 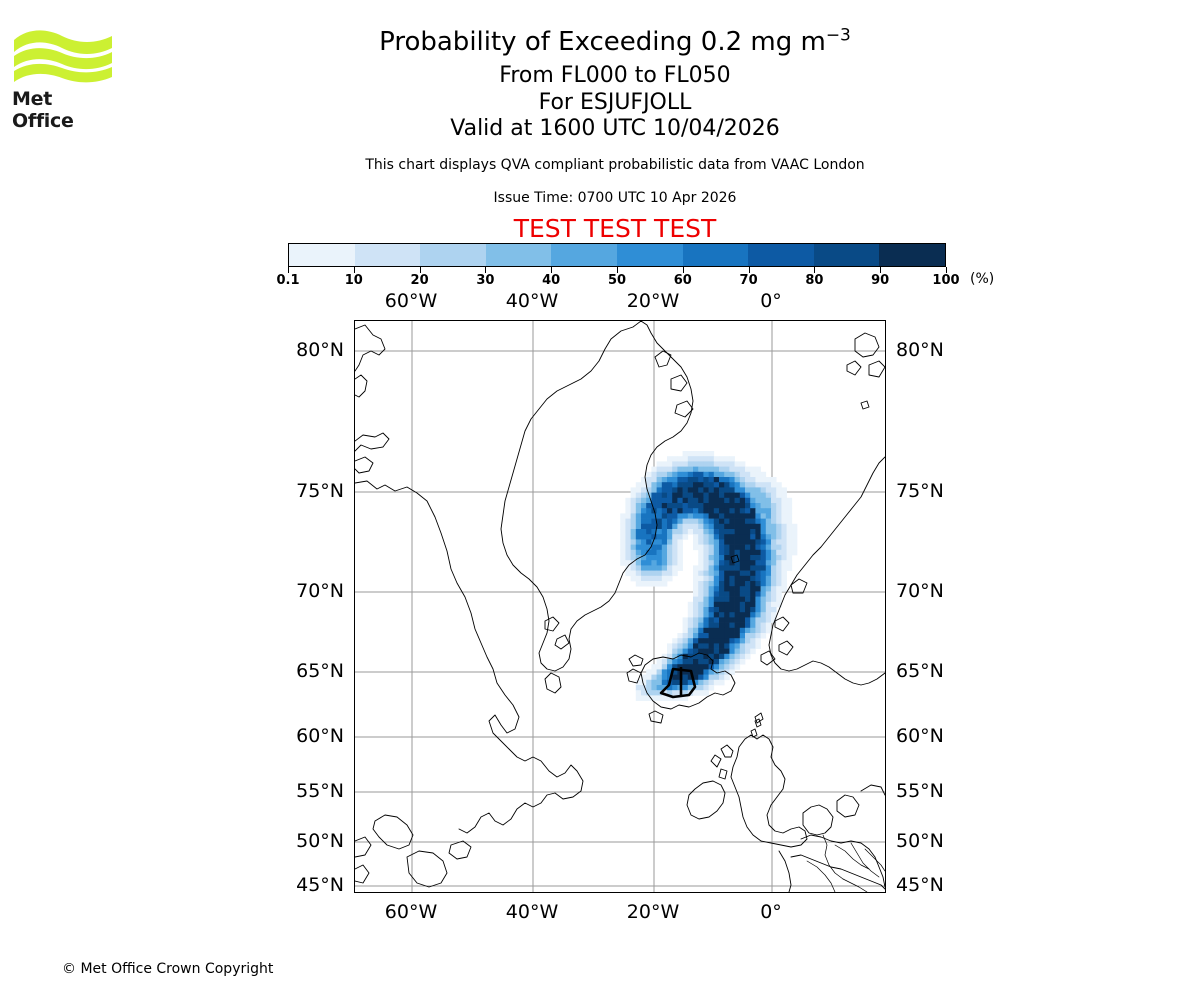 What do you see at coordinates (920, 591) in the screenshot?
I see `lat-label-right-70: 70°N` at bounding box center [920, 591].